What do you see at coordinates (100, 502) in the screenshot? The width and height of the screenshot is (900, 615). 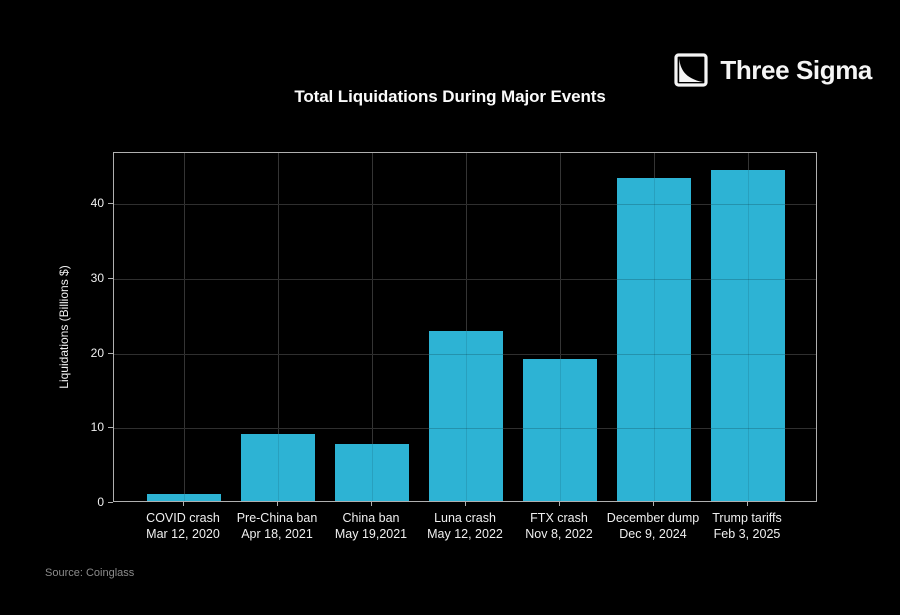 I see `y-tick-label-0: 0` at bounding box center [100, 502].